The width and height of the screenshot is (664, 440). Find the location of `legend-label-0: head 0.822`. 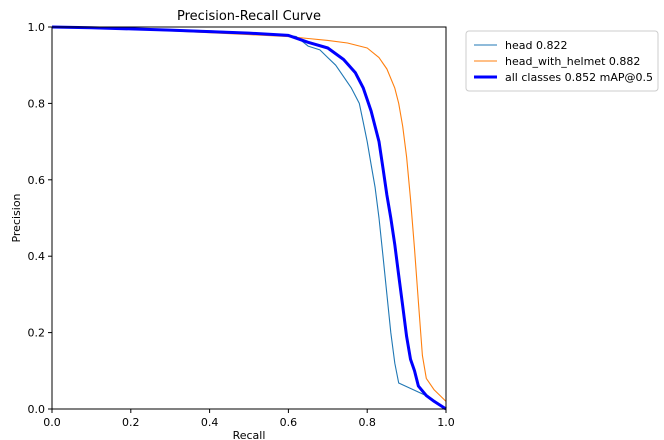

legend-label-0: head 0.822 is located at coordinates (536, 45).